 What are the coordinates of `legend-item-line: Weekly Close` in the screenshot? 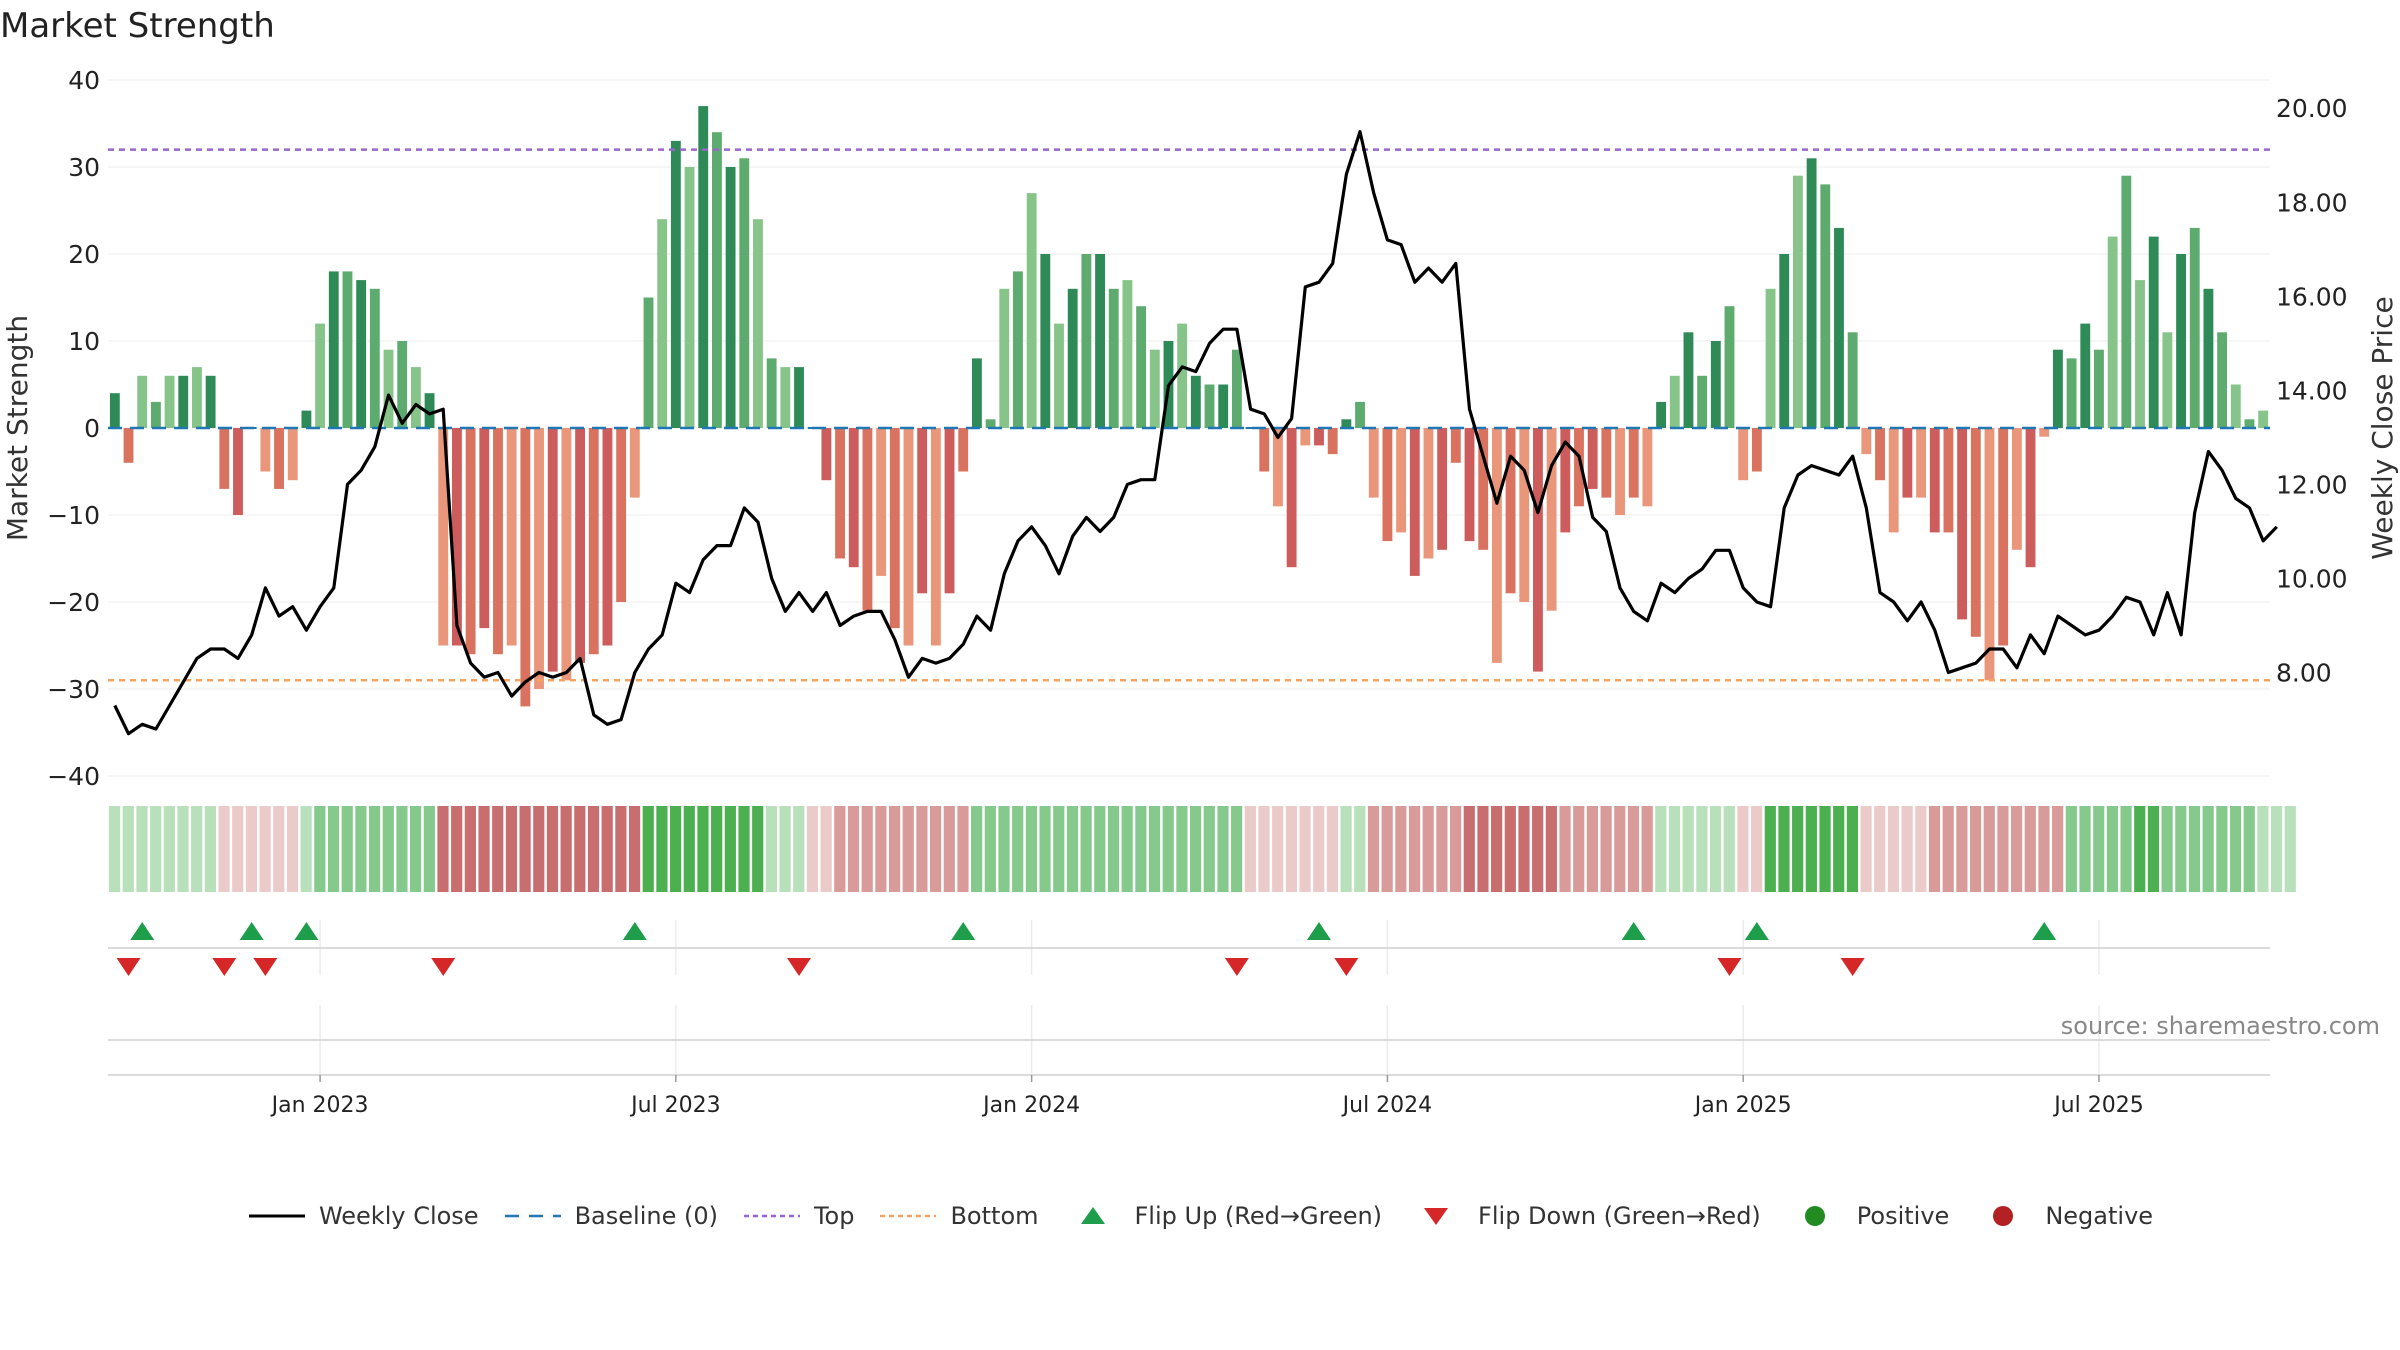 It's located at (363, 1216).